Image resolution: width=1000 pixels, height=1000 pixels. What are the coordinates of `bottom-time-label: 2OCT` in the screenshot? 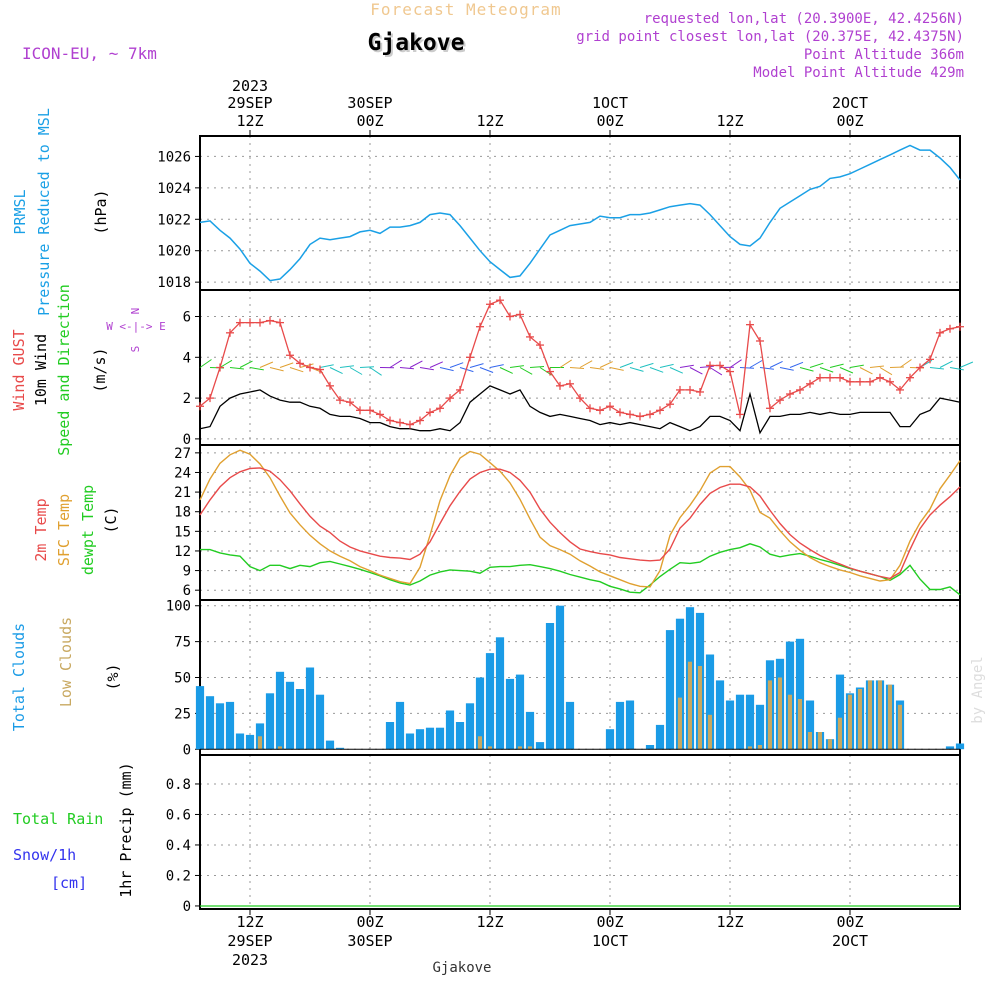 It's located at (850, 941).